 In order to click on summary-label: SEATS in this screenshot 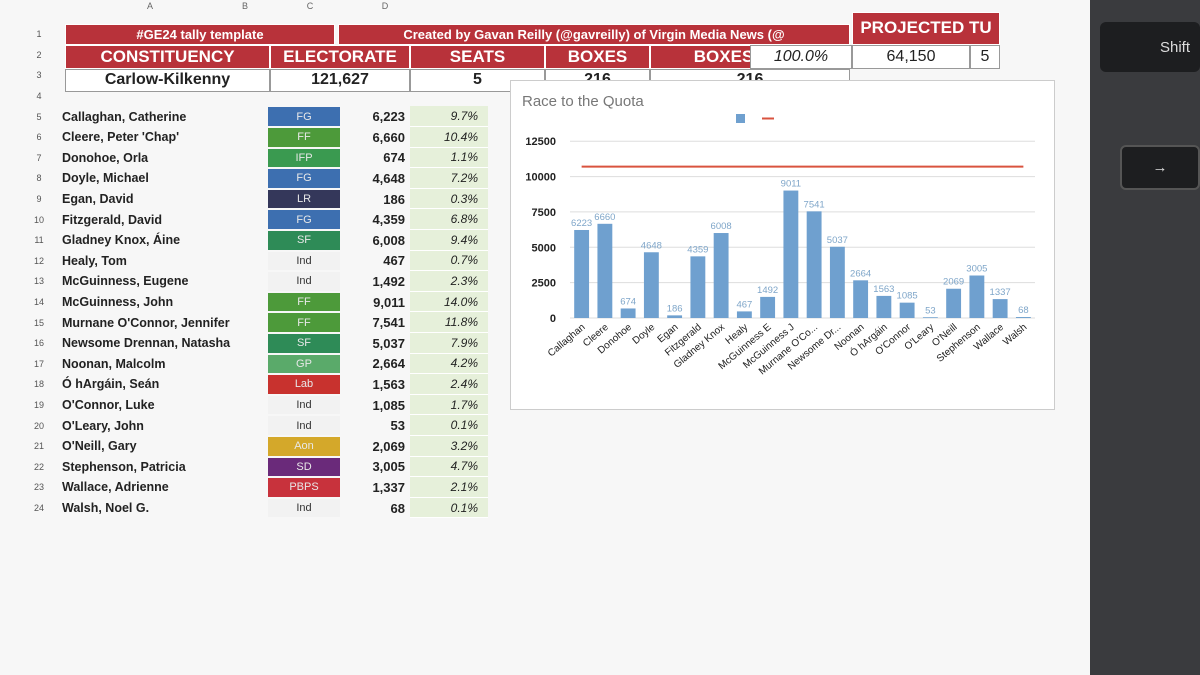, I will do `click(477, 57)`.